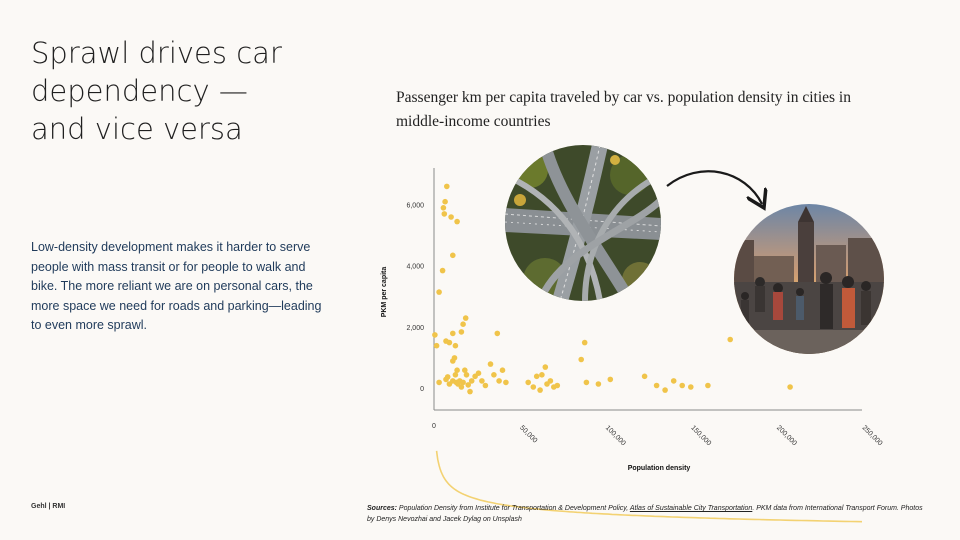  Describe the element at coordinates (657, 435) in the screenshot. I see `x-tick-labels: 0 50,000 100,000 150,000 200,000 250,000` at that location.